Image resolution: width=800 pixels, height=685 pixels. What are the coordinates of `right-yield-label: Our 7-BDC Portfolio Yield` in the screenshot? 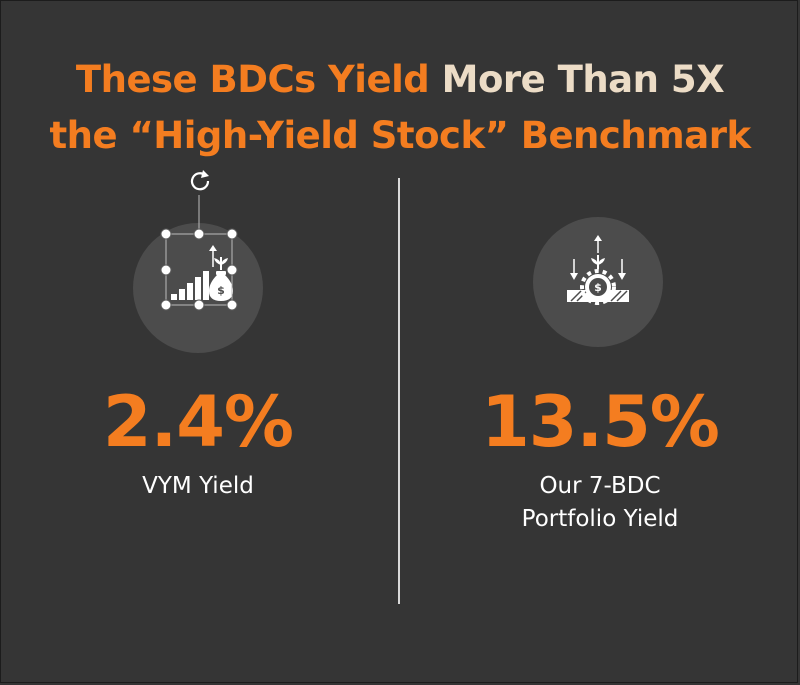 It's located at (600, 503).